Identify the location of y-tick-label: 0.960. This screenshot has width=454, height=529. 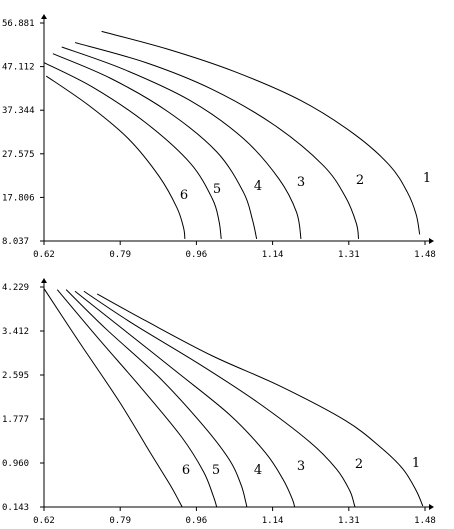
(15, 464).